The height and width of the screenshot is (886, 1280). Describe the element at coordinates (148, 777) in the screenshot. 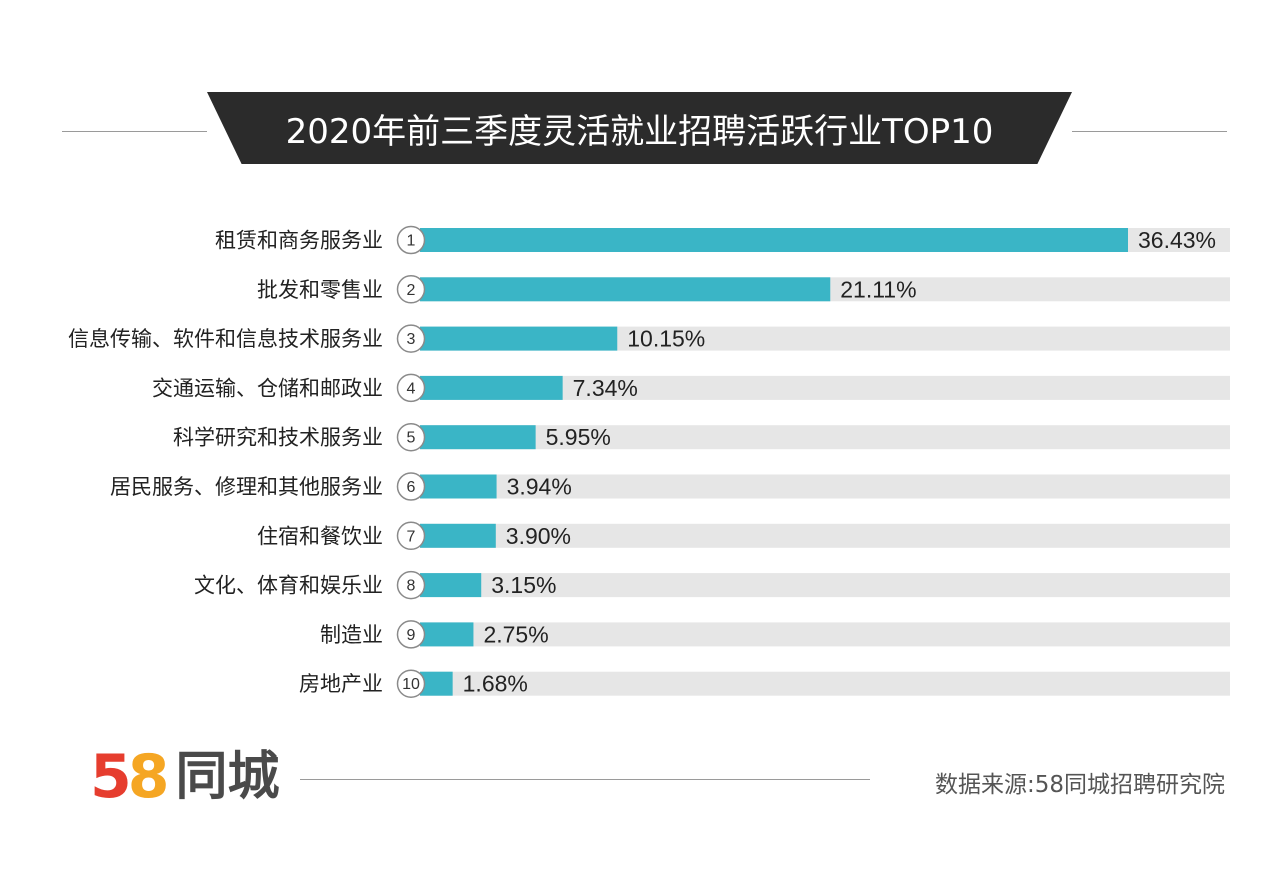

I see `logo-digit-8: 8` at that location.